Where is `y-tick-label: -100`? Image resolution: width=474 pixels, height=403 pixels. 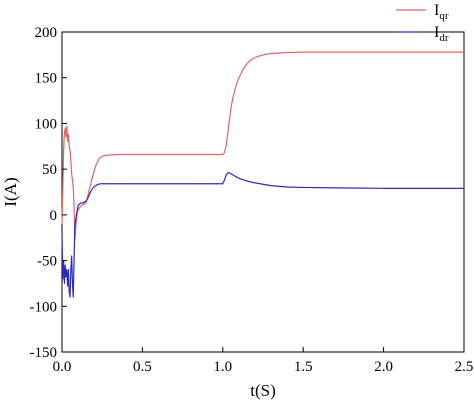
y-tick-label: -100 is located at coordinates (44, 307).